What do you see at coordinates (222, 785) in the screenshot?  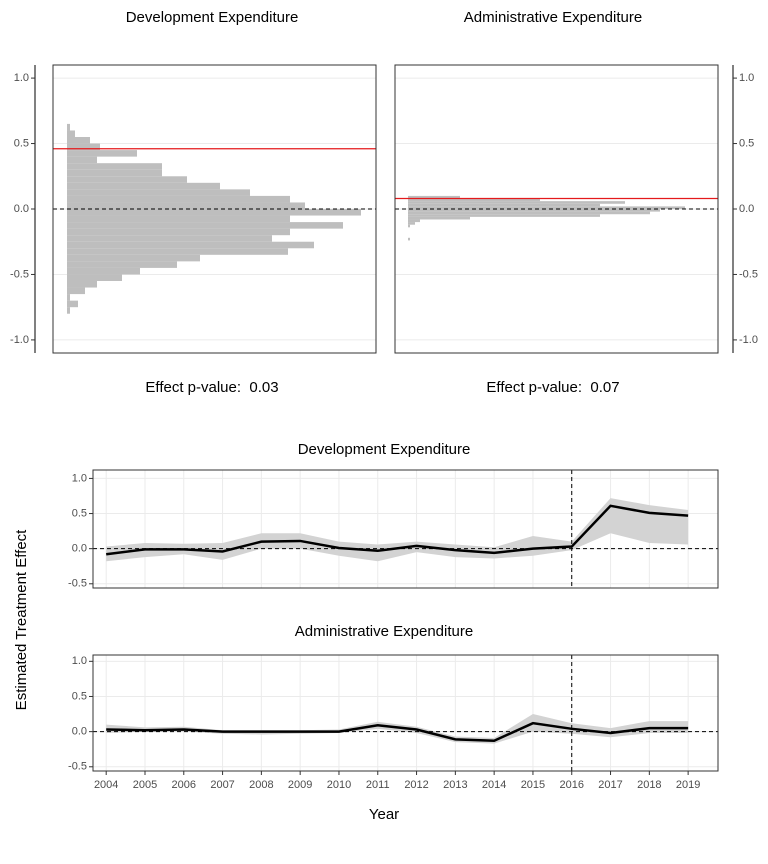 I see `x-tick-label: 2007` at bounding box center [222, 785].